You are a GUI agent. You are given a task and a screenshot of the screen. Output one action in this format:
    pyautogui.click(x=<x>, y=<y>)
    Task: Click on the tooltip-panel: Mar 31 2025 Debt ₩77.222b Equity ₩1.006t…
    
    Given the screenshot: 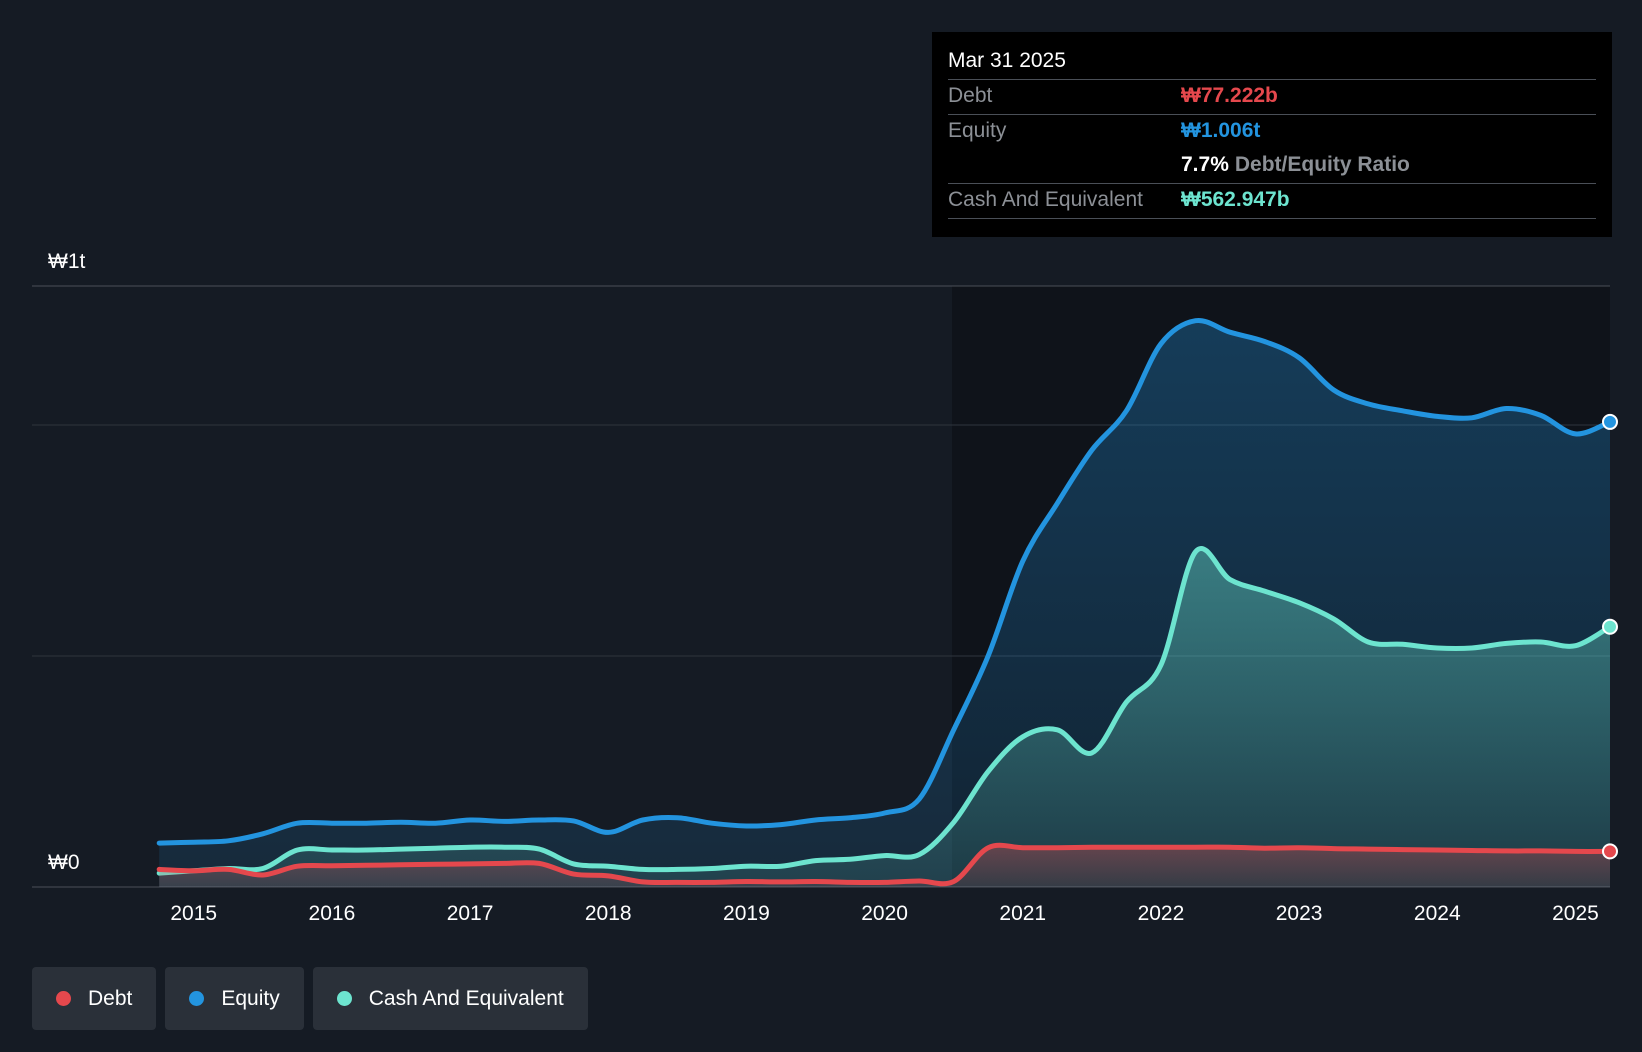 What is the action you would take?
    pyautogui.click(x=1272, y=134)
    